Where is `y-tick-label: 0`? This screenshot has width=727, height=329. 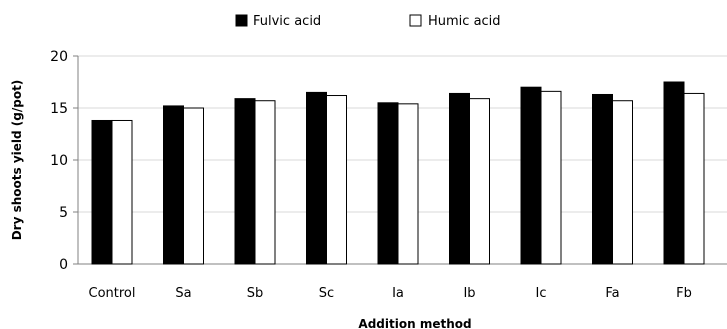 y-tick-label: 0 is located at coordinates (63, 265).